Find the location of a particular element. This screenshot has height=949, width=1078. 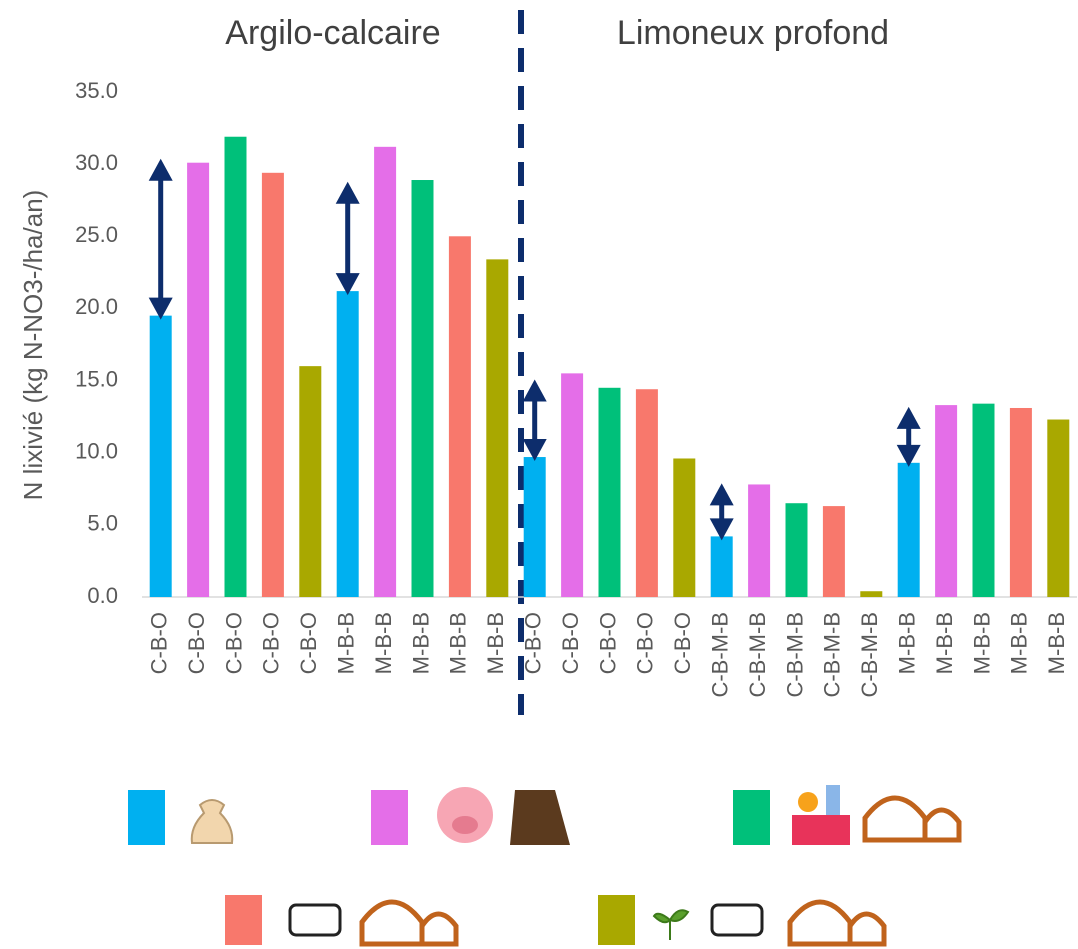

icon-soil is located at coordinates (540, 817).